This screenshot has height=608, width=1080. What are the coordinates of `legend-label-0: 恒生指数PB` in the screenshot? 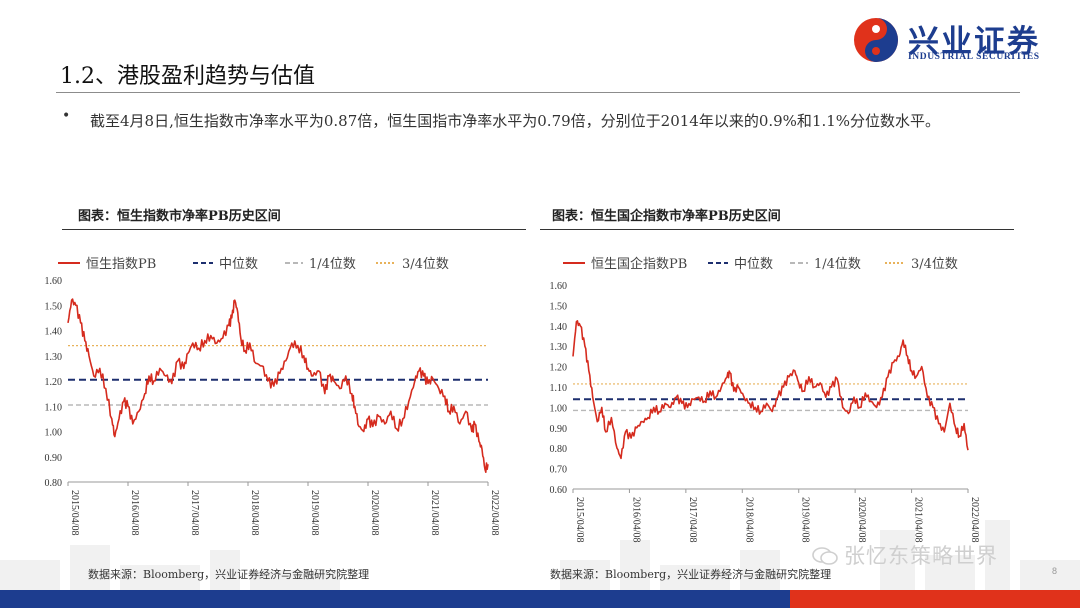 It's located at (121, 264).